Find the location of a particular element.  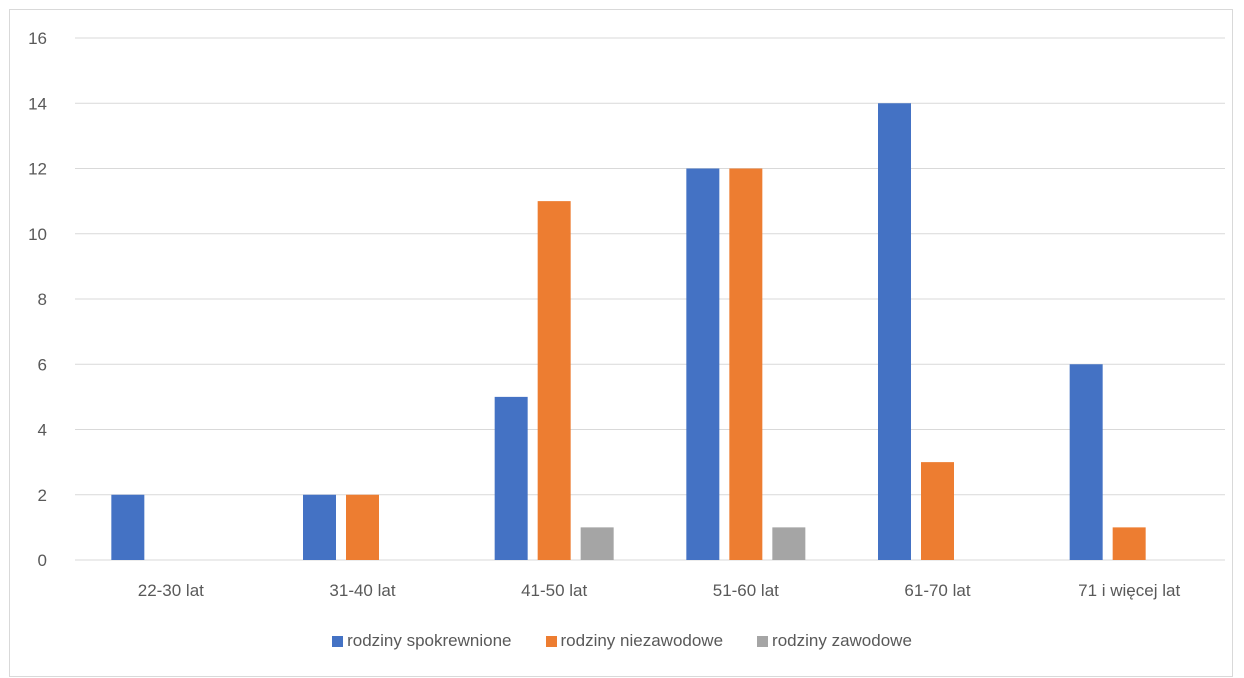

y-tick-label: 0 is located at coordinates (42, 560).